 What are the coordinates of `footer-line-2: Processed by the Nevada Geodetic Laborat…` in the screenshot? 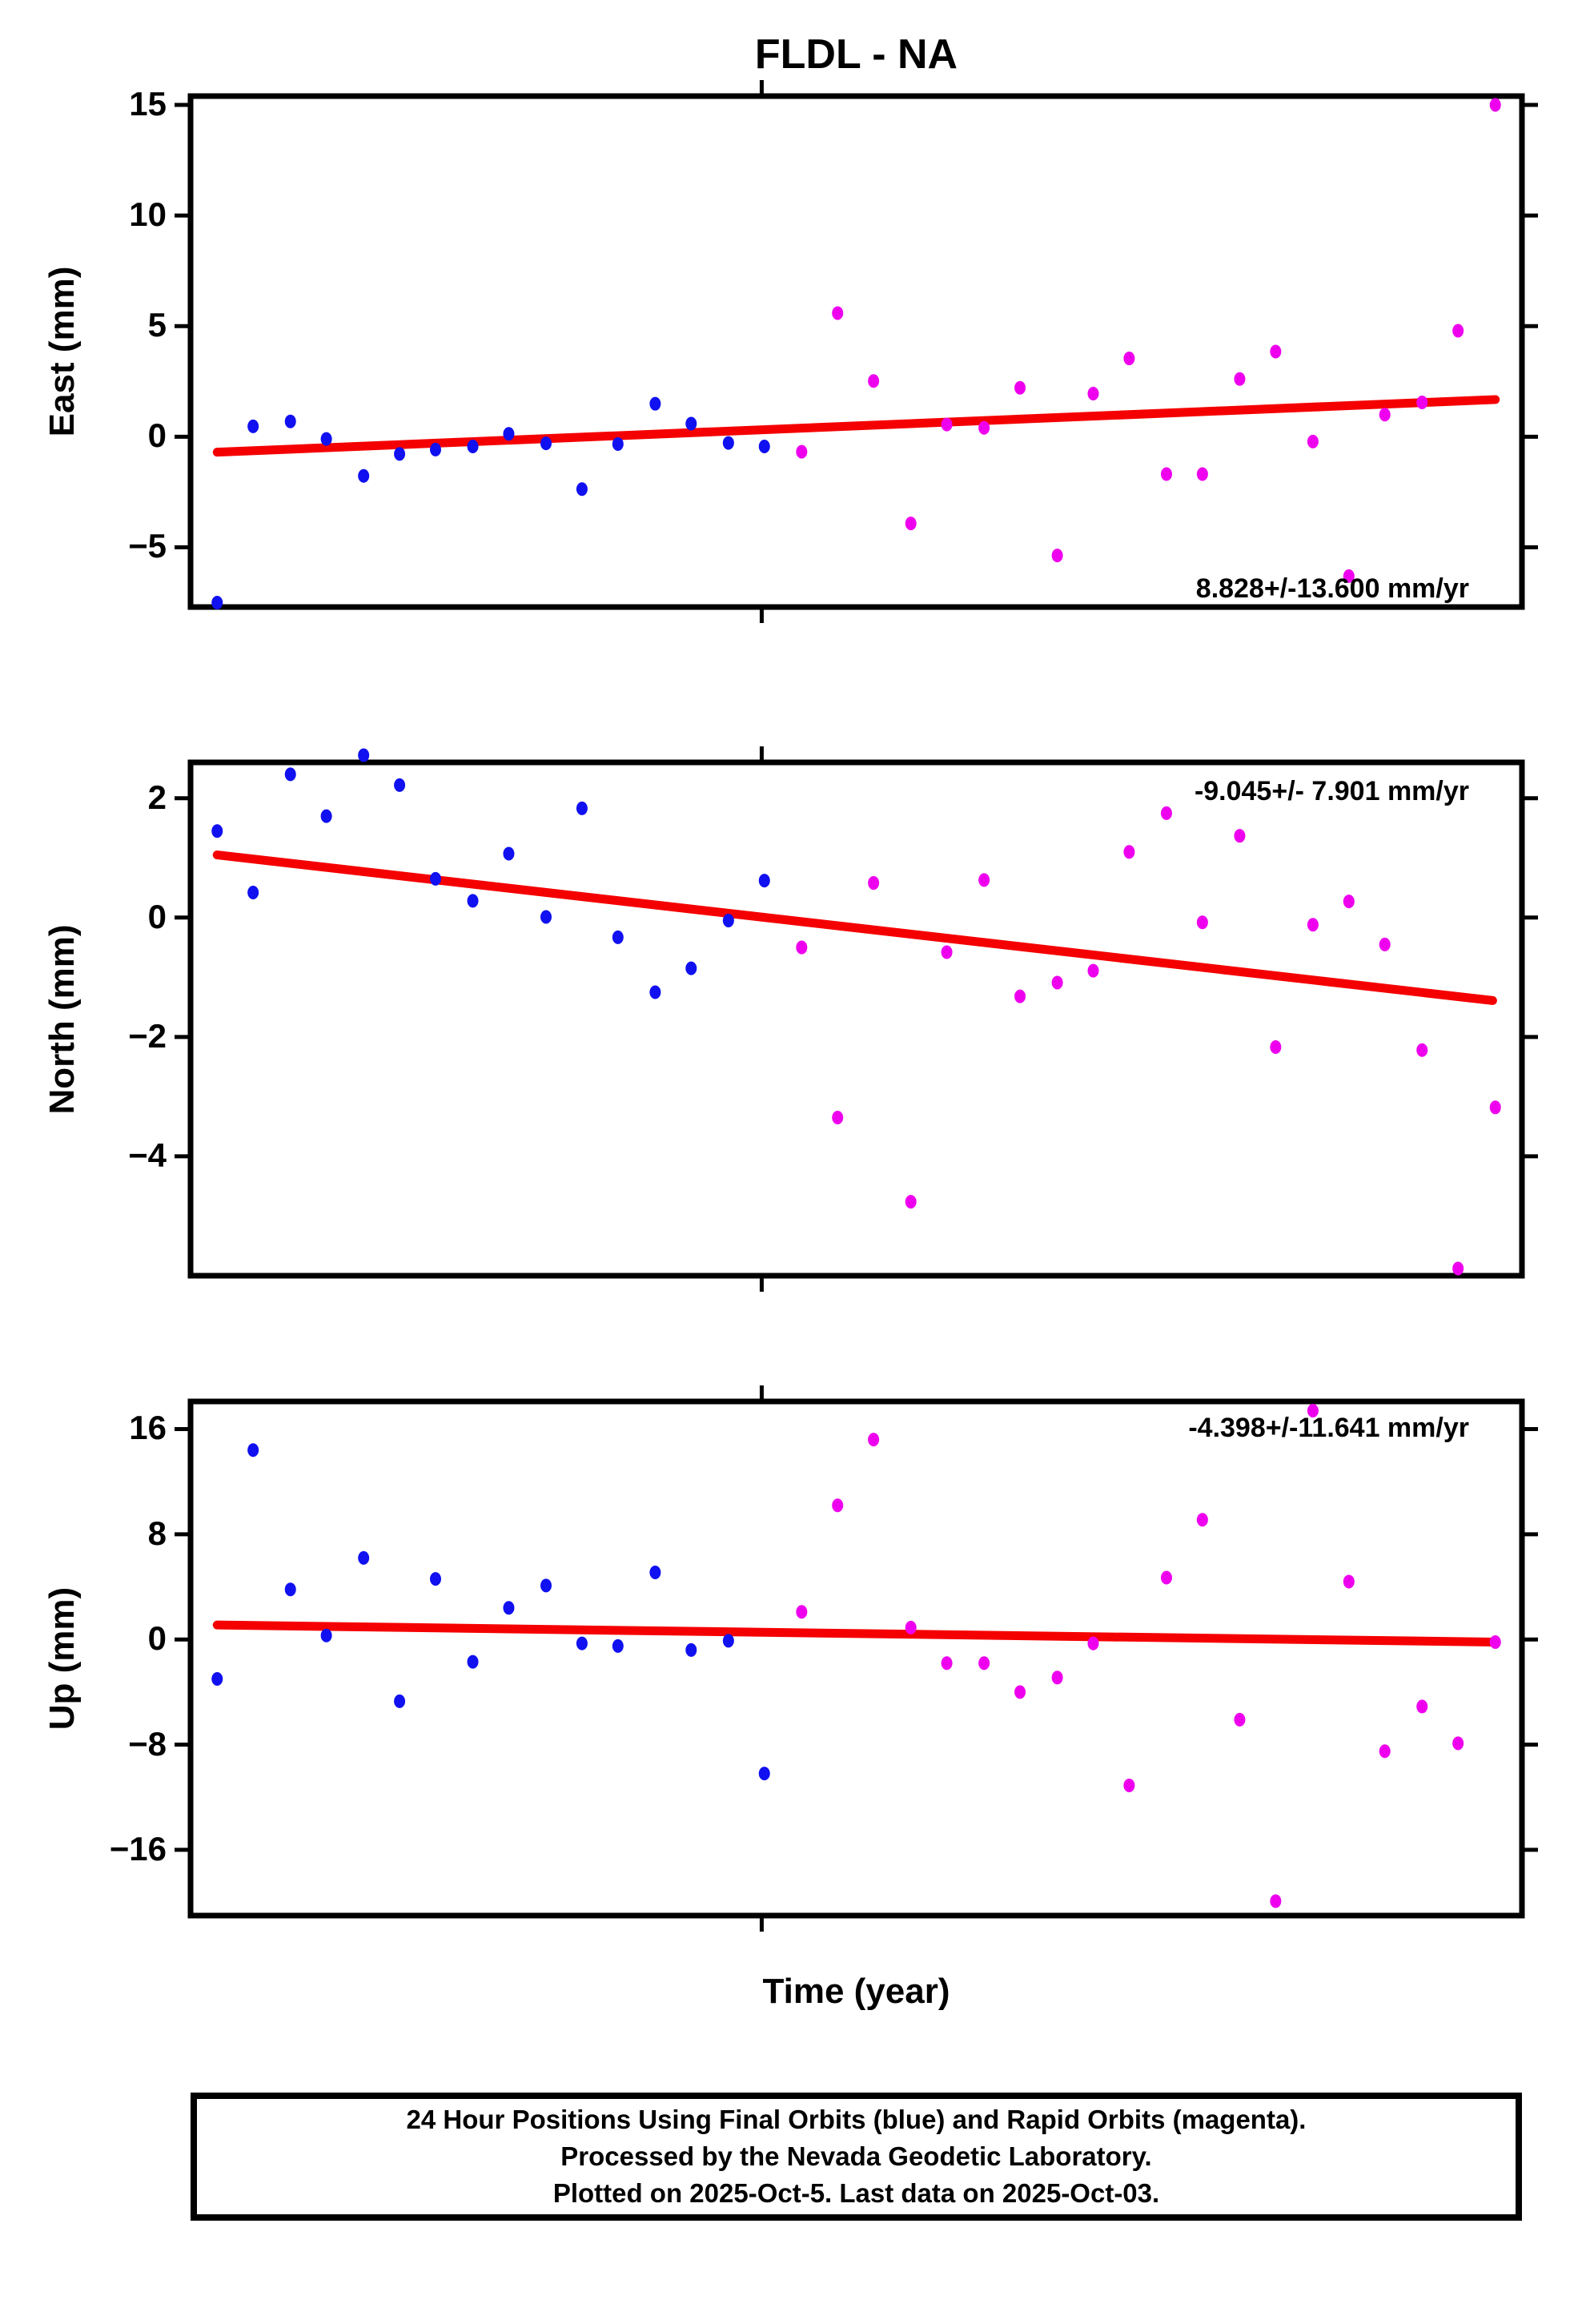 It's located at (856, 2156).